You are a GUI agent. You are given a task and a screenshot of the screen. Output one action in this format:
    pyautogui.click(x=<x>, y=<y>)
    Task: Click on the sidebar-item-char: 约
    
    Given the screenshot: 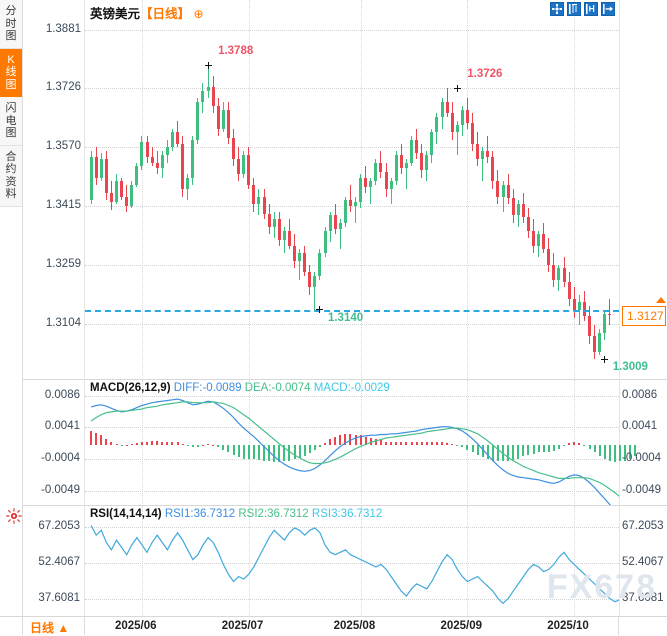 What is the action you would take?
    pyautogui.click(x=11, y=169)
    